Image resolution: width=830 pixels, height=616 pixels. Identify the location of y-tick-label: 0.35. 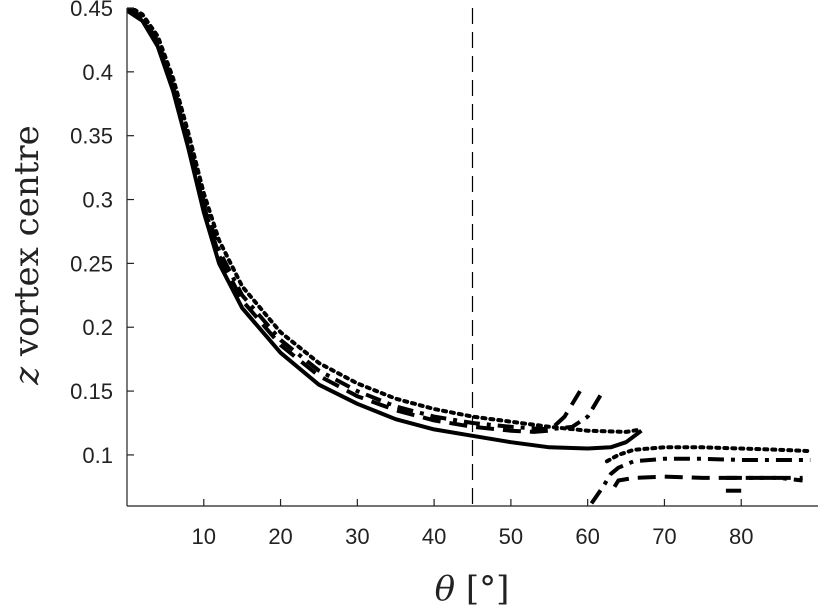
(91, 136).